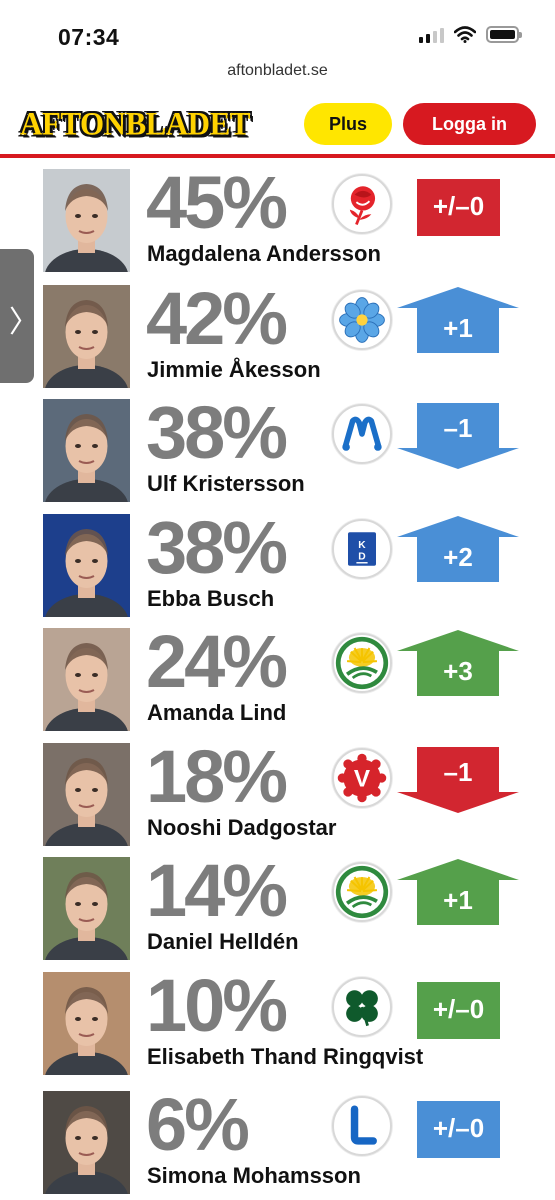 The width and height of the screenshot is (555, 1200). Describe the element at coordinates (362, 434) in the screenshot. I see `moderates-m-icon` at that location.